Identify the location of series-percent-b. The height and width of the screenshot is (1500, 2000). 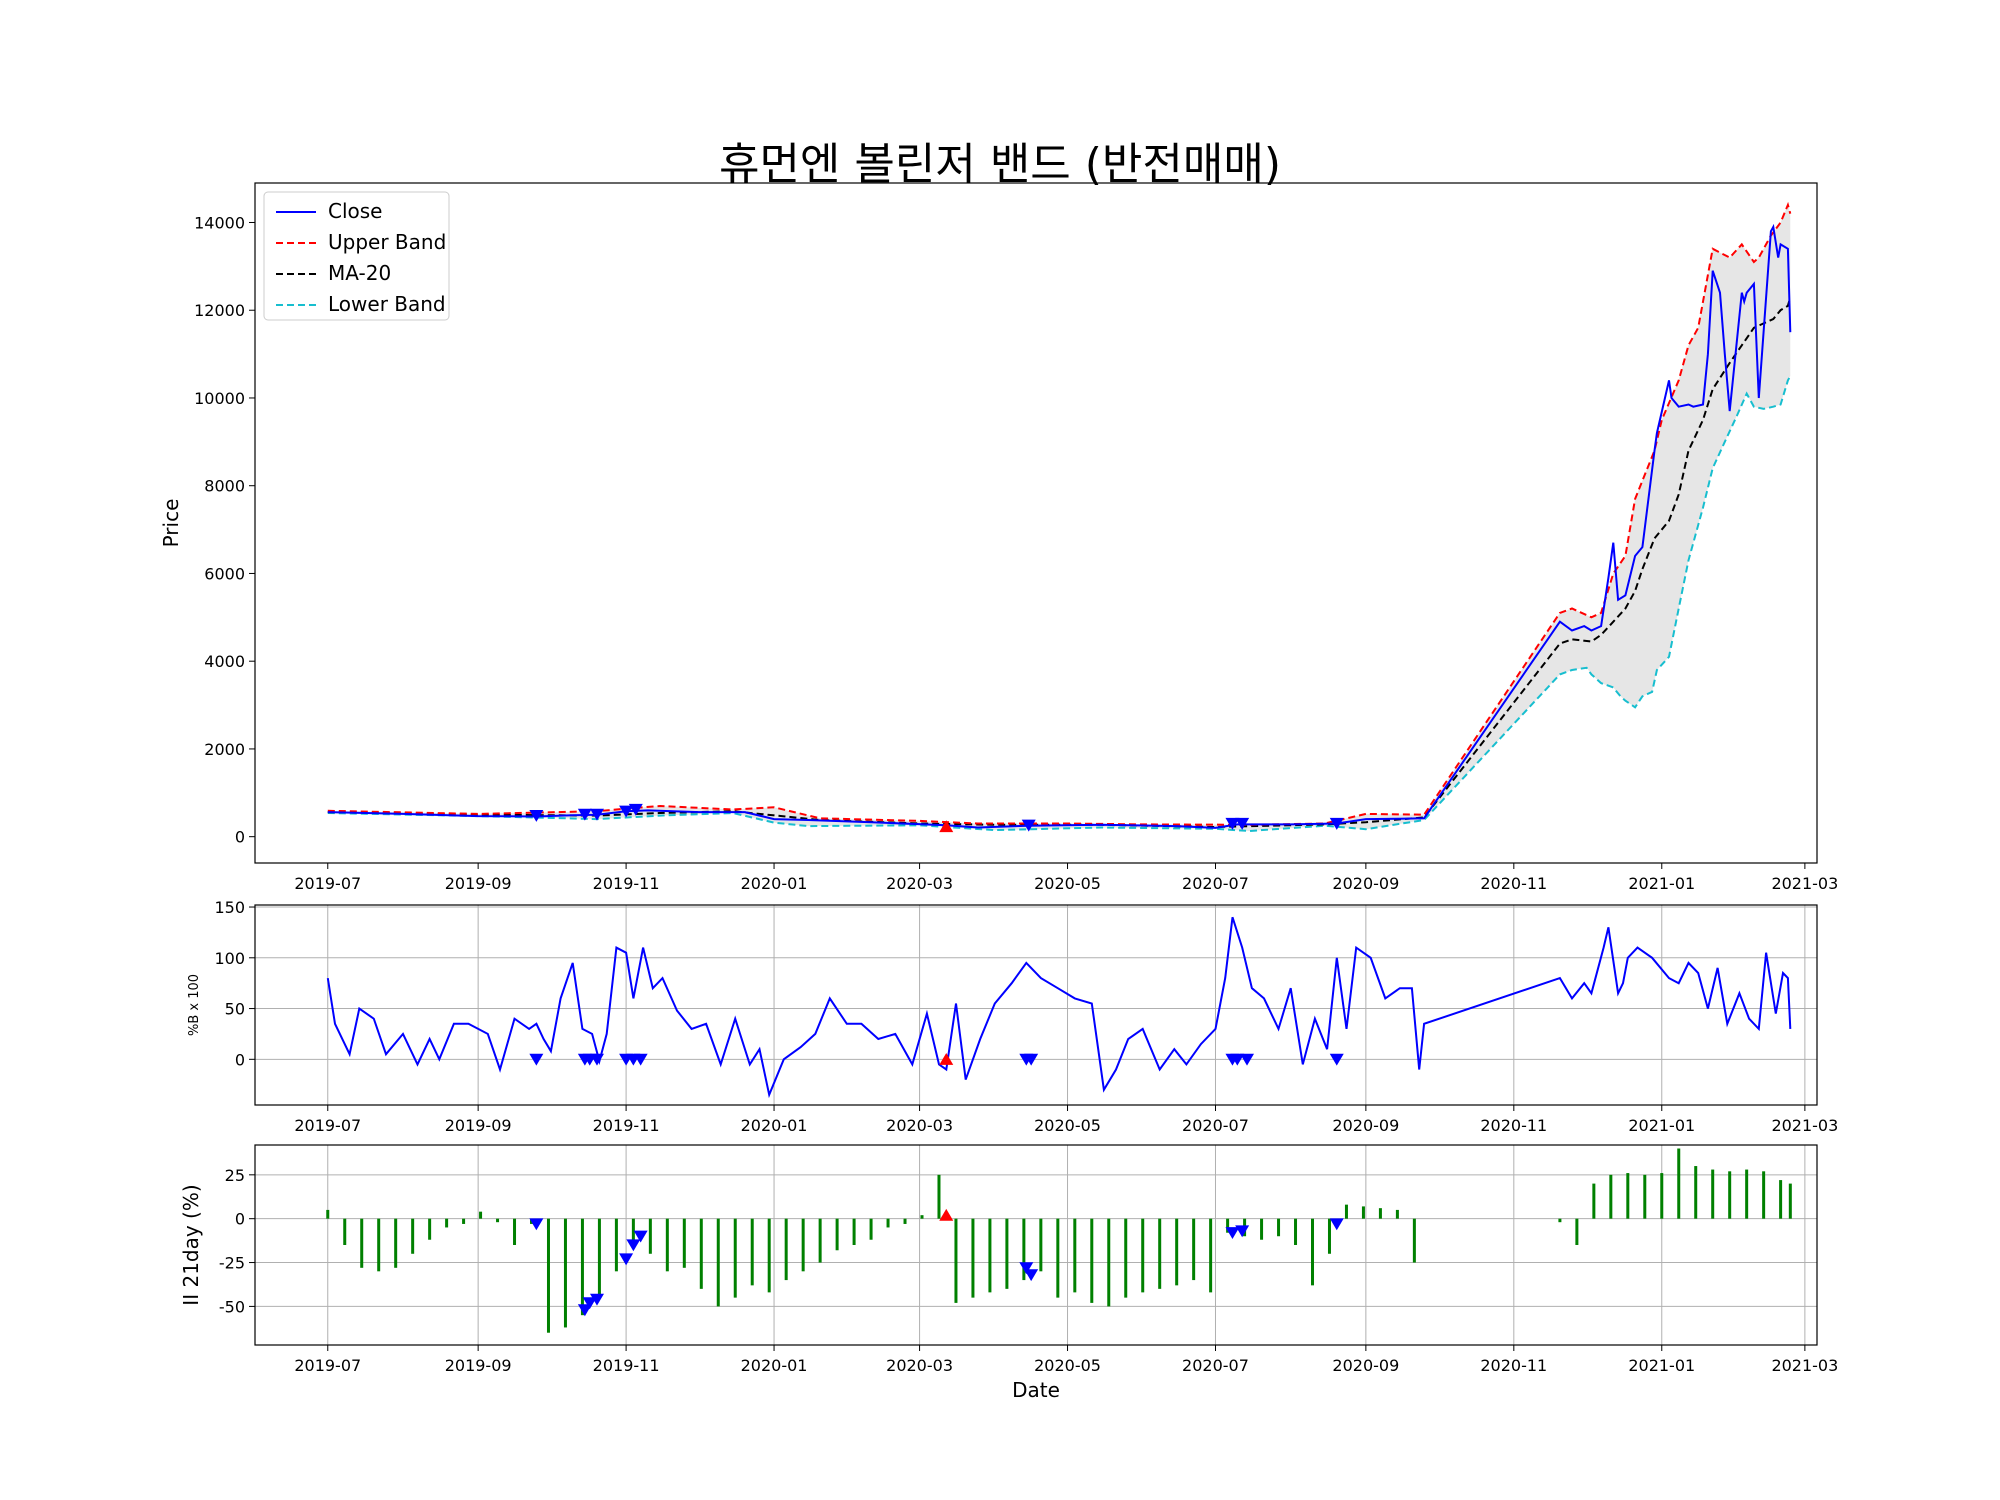
(1059, 1007).